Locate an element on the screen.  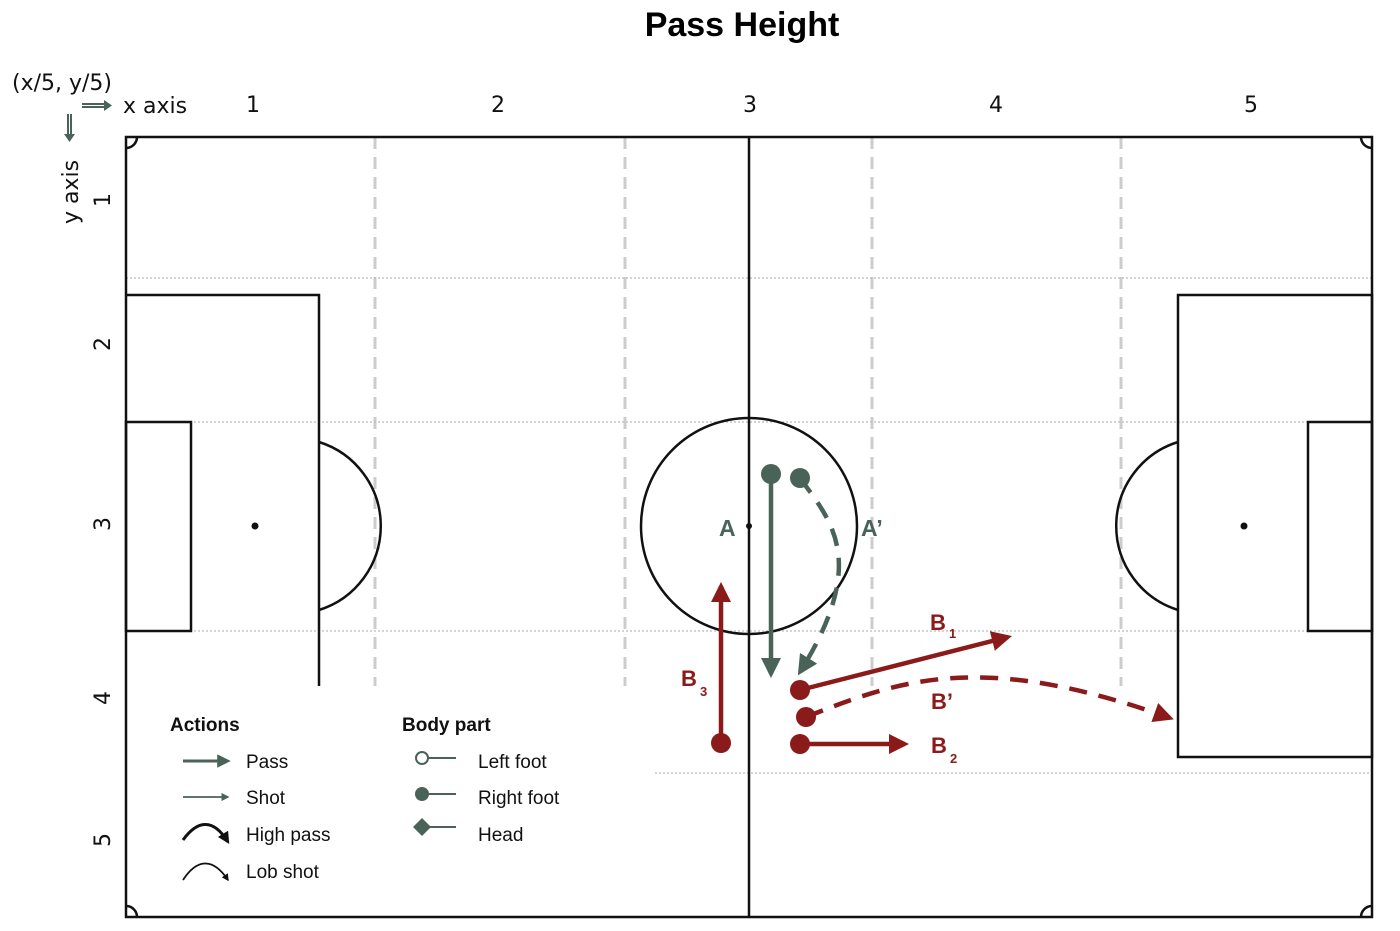
legend-body-title: Body part is located at coordinates (446, 725).